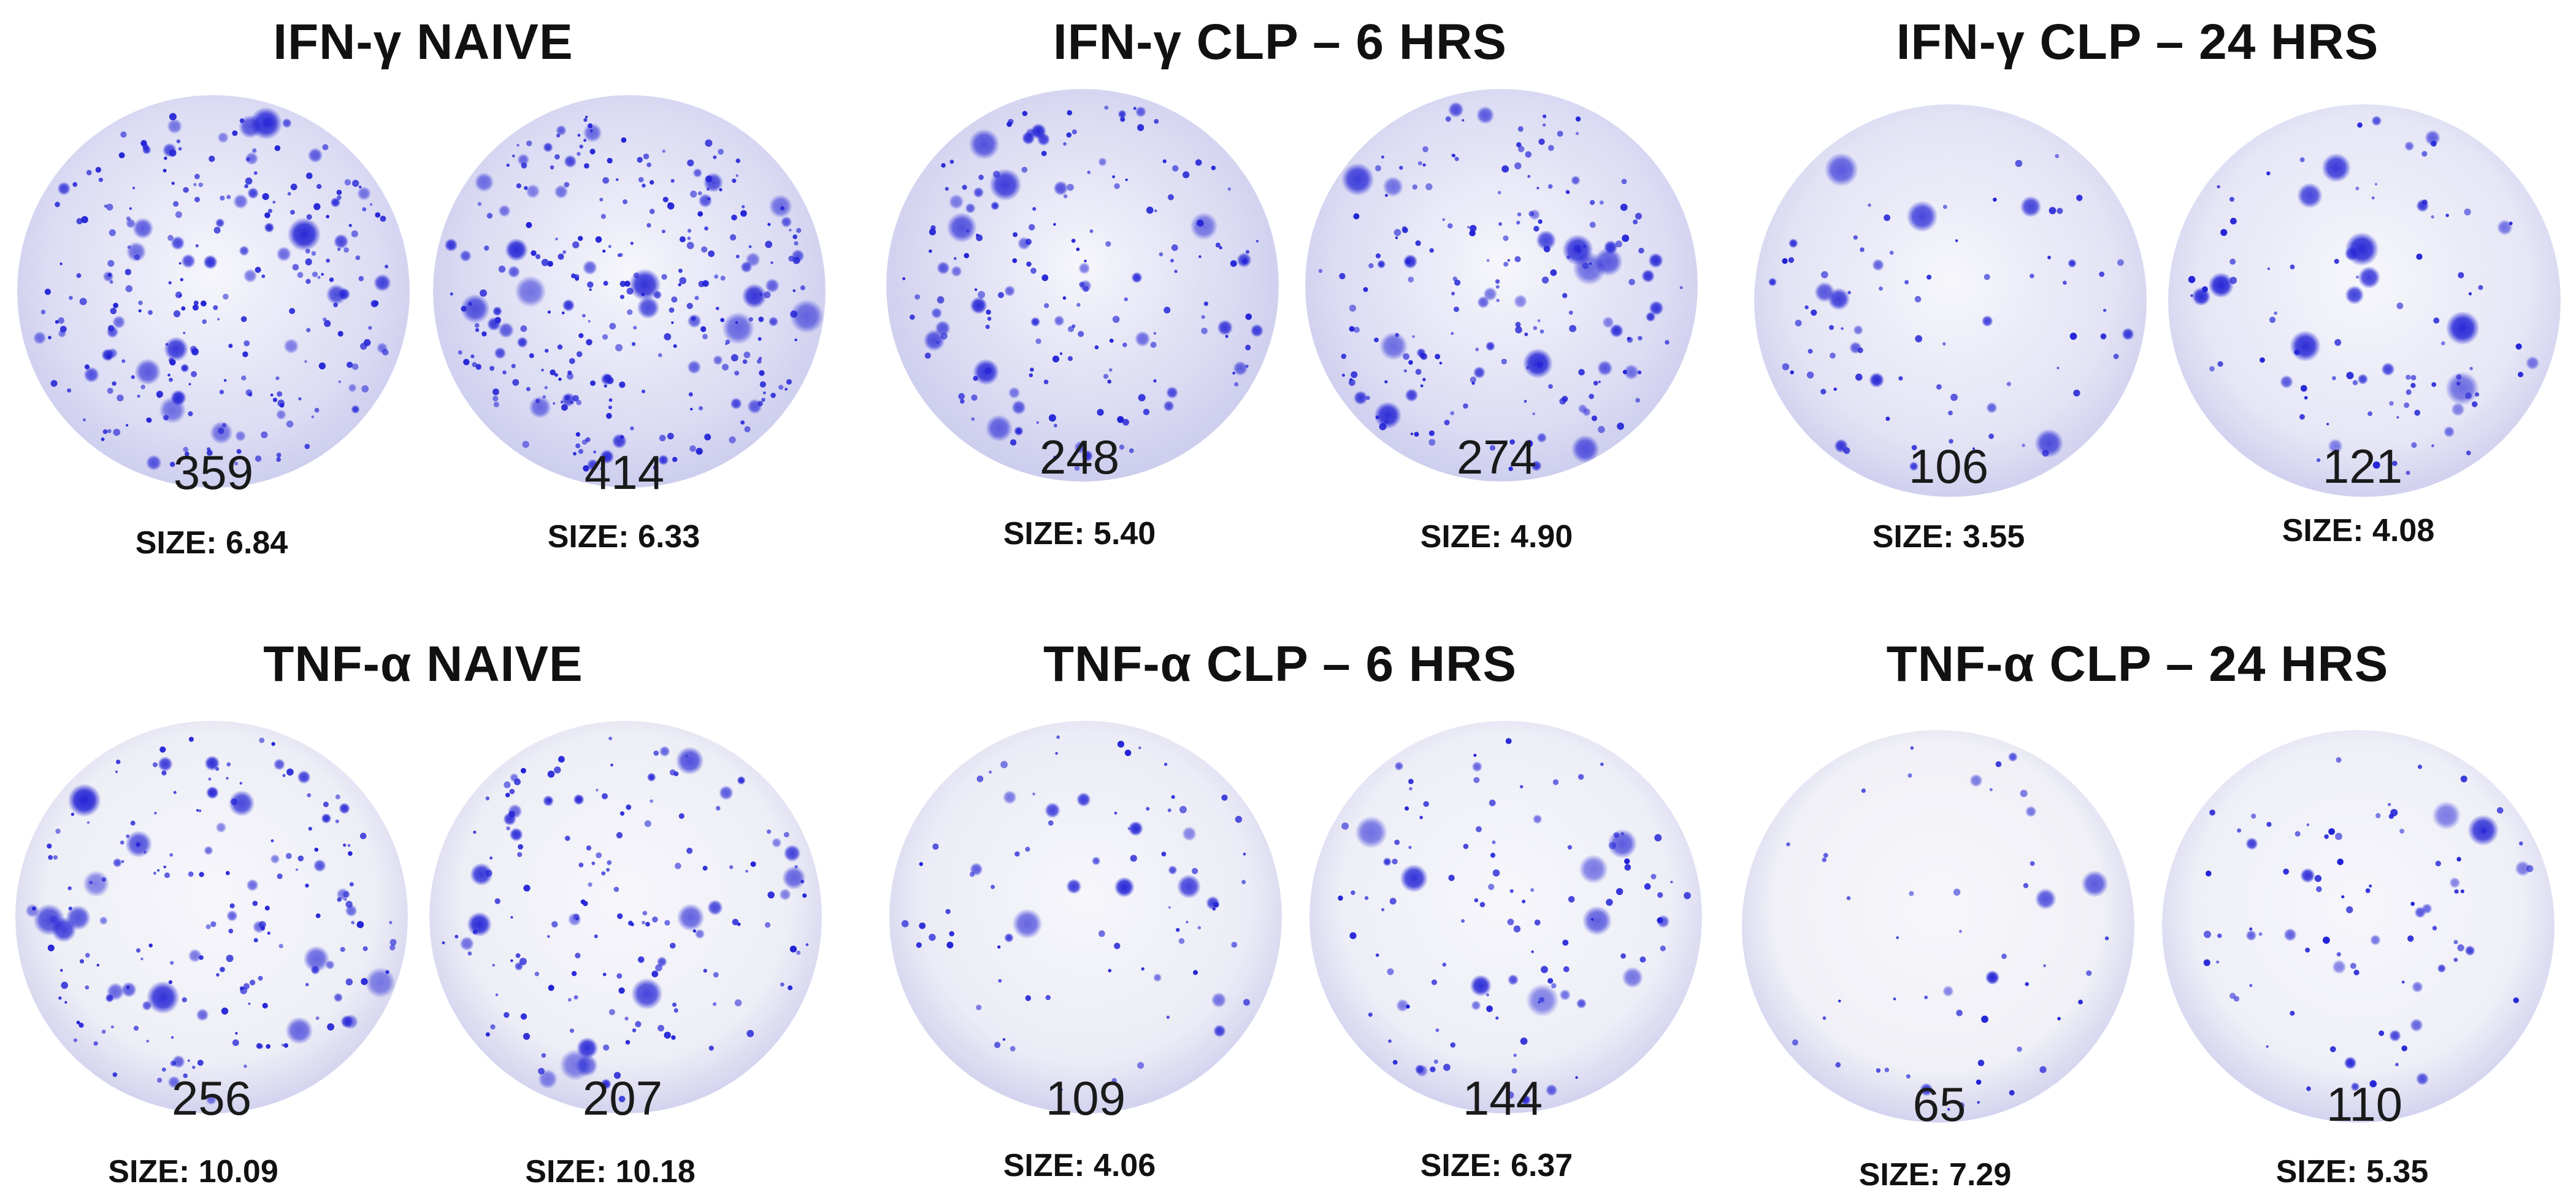  I want to click on spot-count: 144, so click(1502, 1098).